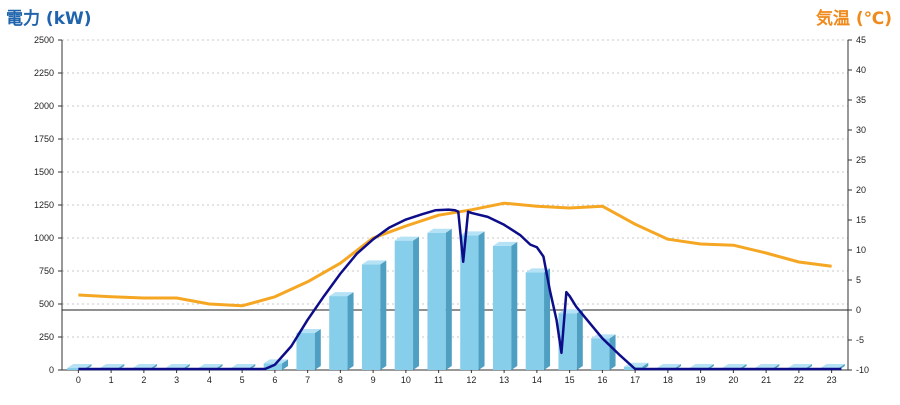 This screenshot has width=900, height=405. Describe the element at coordinates (832, 380) in the screenshot. I see `x-tick-label: 23` at that location.